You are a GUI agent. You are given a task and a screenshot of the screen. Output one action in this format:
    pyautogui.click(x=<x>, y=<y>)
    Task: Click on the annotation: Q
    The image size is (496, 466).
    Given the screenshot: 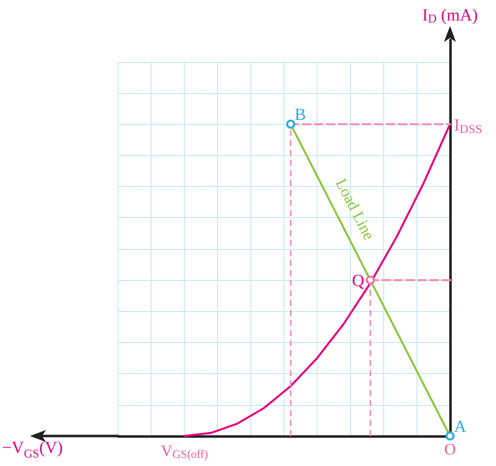 What is the action you would take?
    pyautogui.click(x=358, y=280)
    